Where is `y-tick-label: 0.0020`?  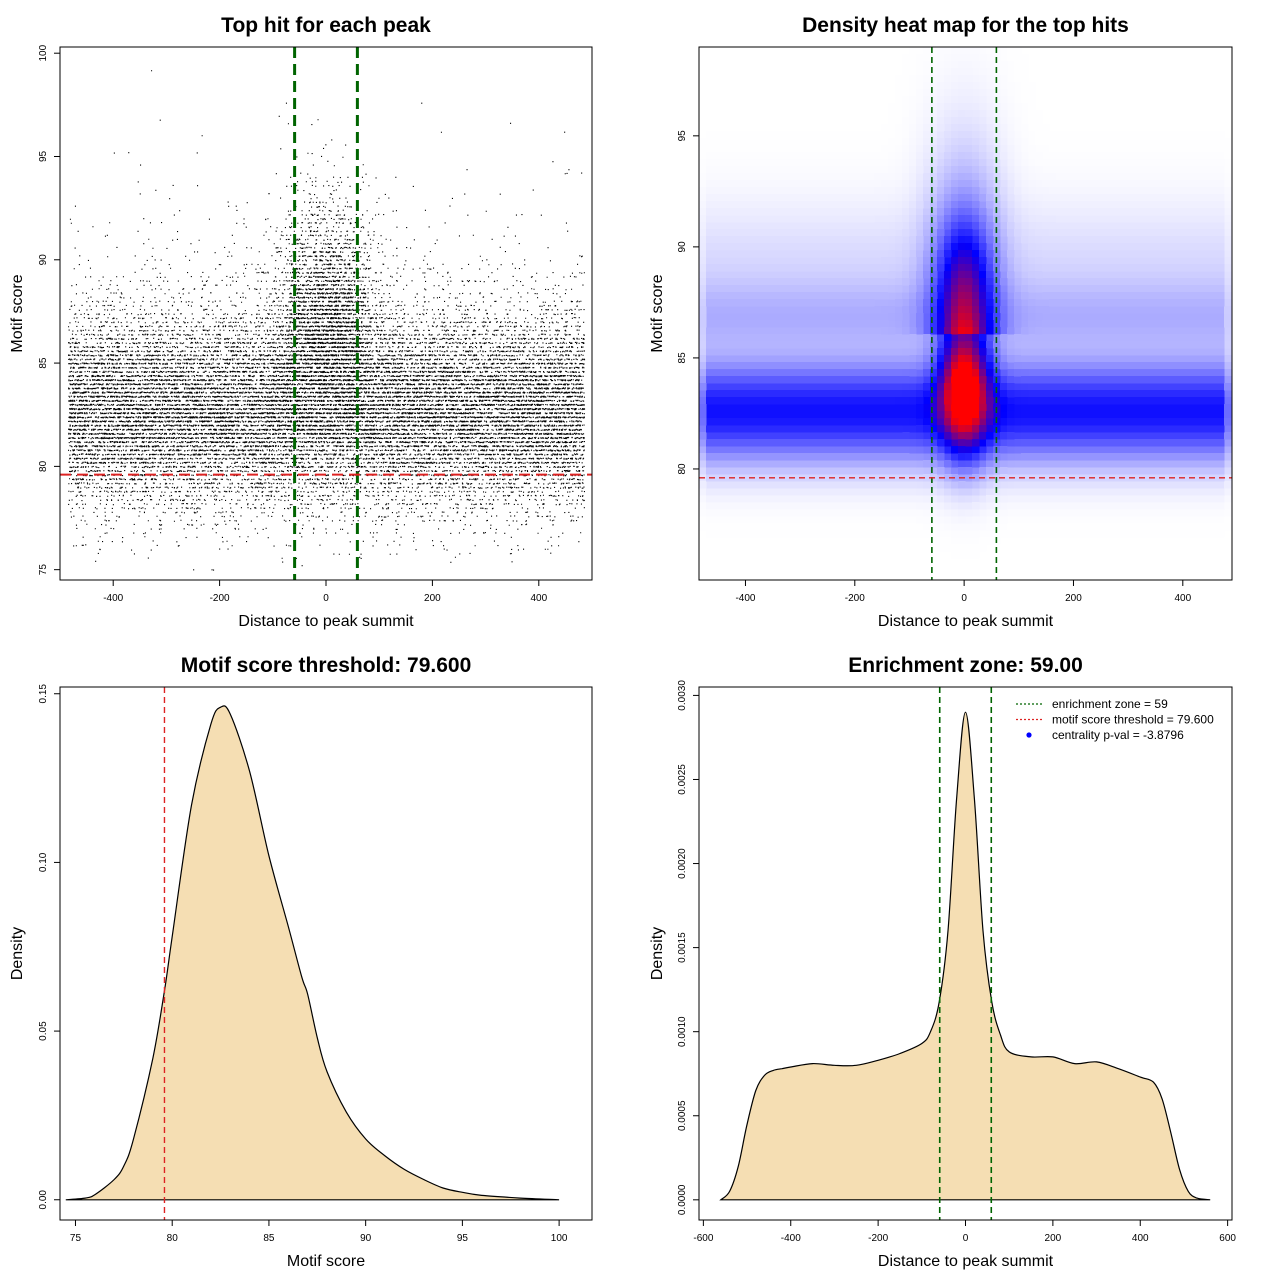
y-tick-label: 0.0020 is located at coordinates (682, 863).